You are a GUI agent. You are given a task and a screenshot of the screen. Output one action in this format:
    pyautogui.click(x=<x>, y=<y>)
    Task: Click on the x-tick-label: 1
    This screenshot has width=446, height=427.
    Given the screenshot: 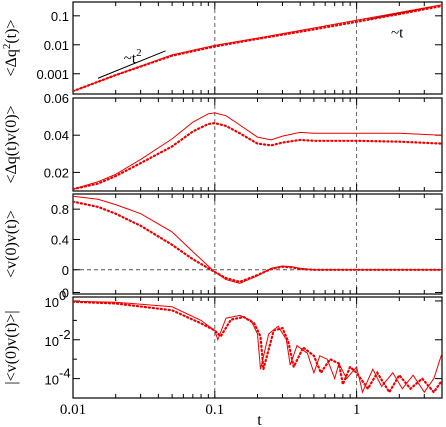 What is the action you would take?
    pyautogui.click(x=357, y=410)
    